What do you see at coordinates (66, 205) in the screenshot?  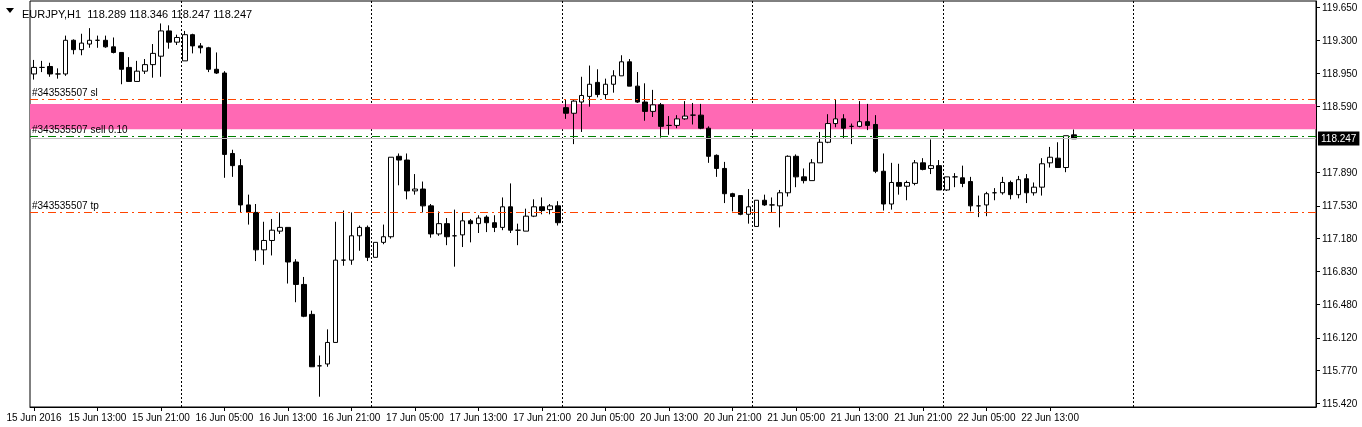 I see `ref-line-label: #343535507 tp` at bounding box center [66, 205].